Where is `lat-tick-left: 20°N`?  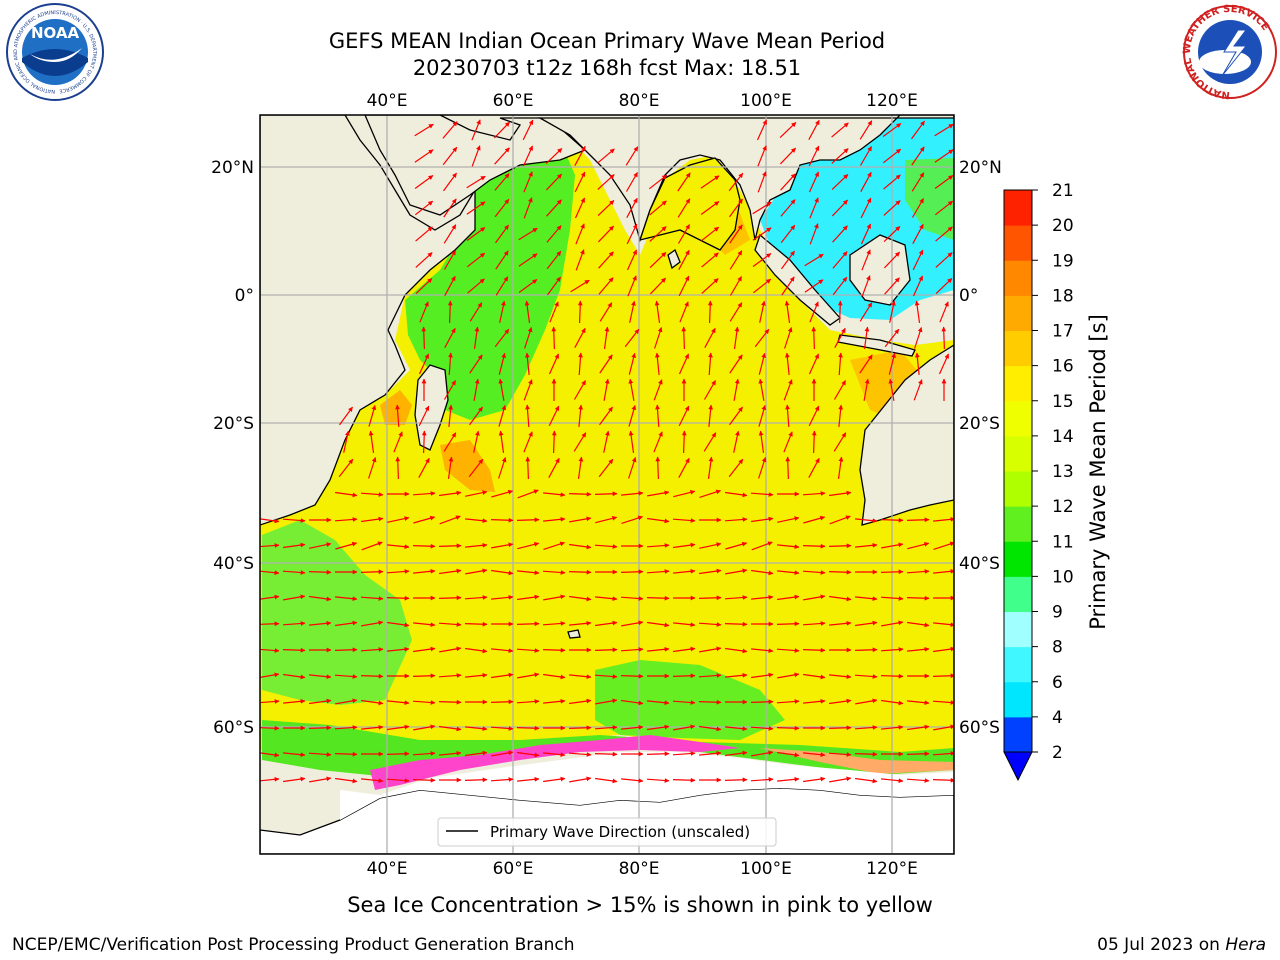 lat-tick-left: 20°N is located at coordinates (232, 168).